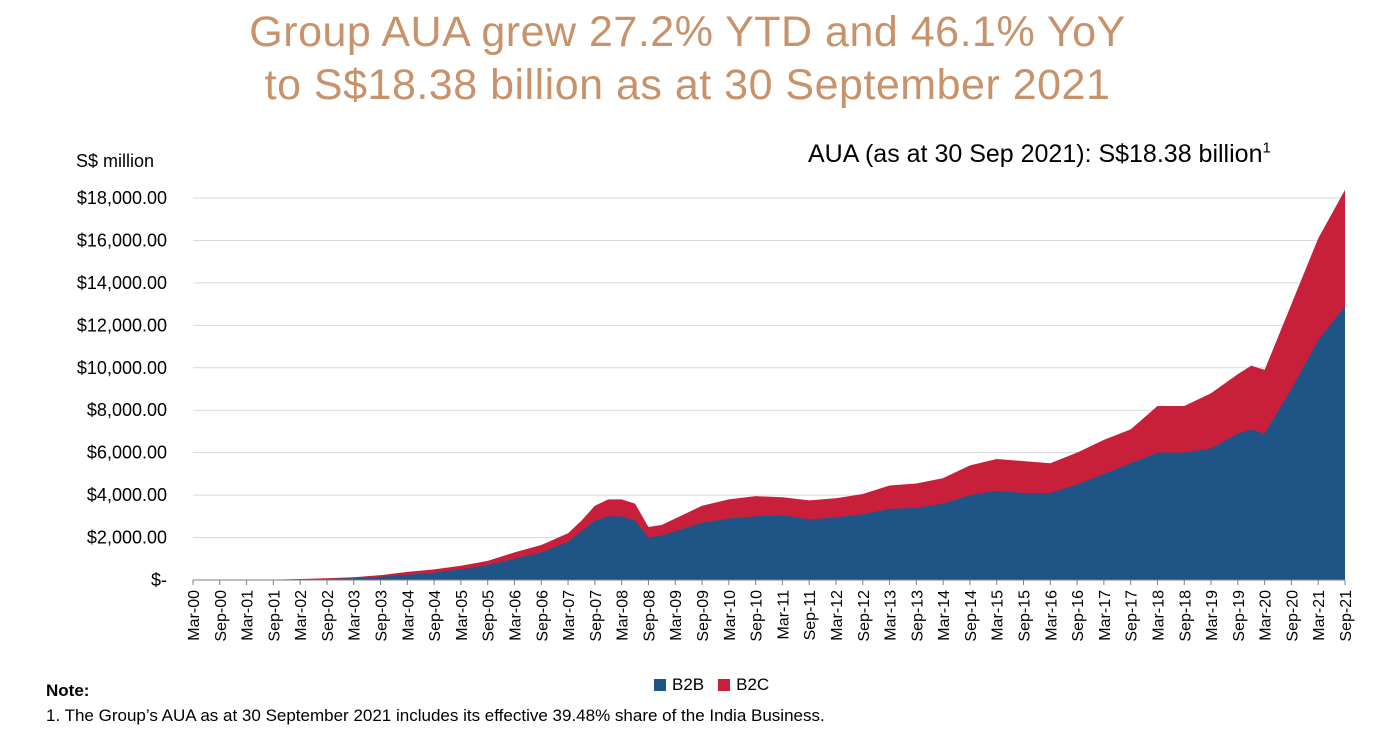  Describe the element at coordinates (248, 615) in the screenshot. I see `x-tick-label: Mar-01` at that location.